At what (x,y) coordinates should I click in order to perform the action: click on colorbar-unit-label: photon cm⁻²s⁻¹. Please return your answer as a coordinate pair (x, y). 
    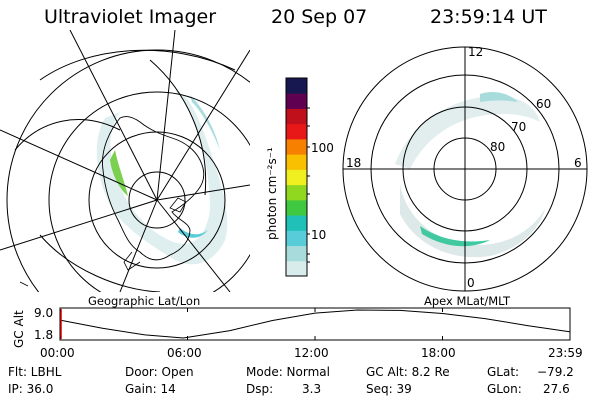
    Looking at the image, I should click on (272, 193).